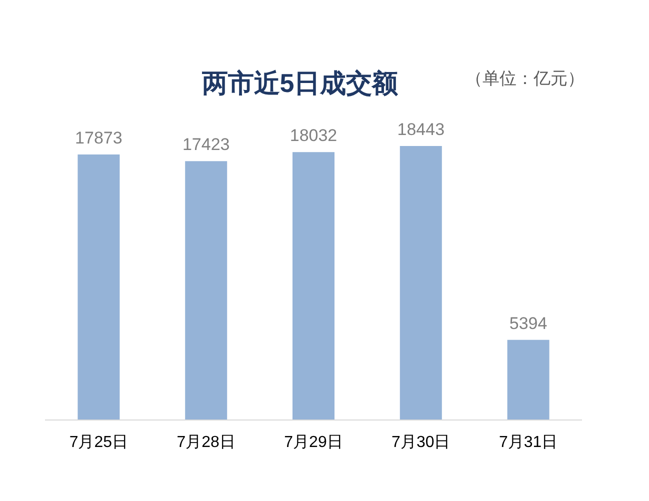 This screenshot has width=649, height=501. Describe the element at coordinates (98, 138) in the screenshot. I see `data-label: 17873` at that location.